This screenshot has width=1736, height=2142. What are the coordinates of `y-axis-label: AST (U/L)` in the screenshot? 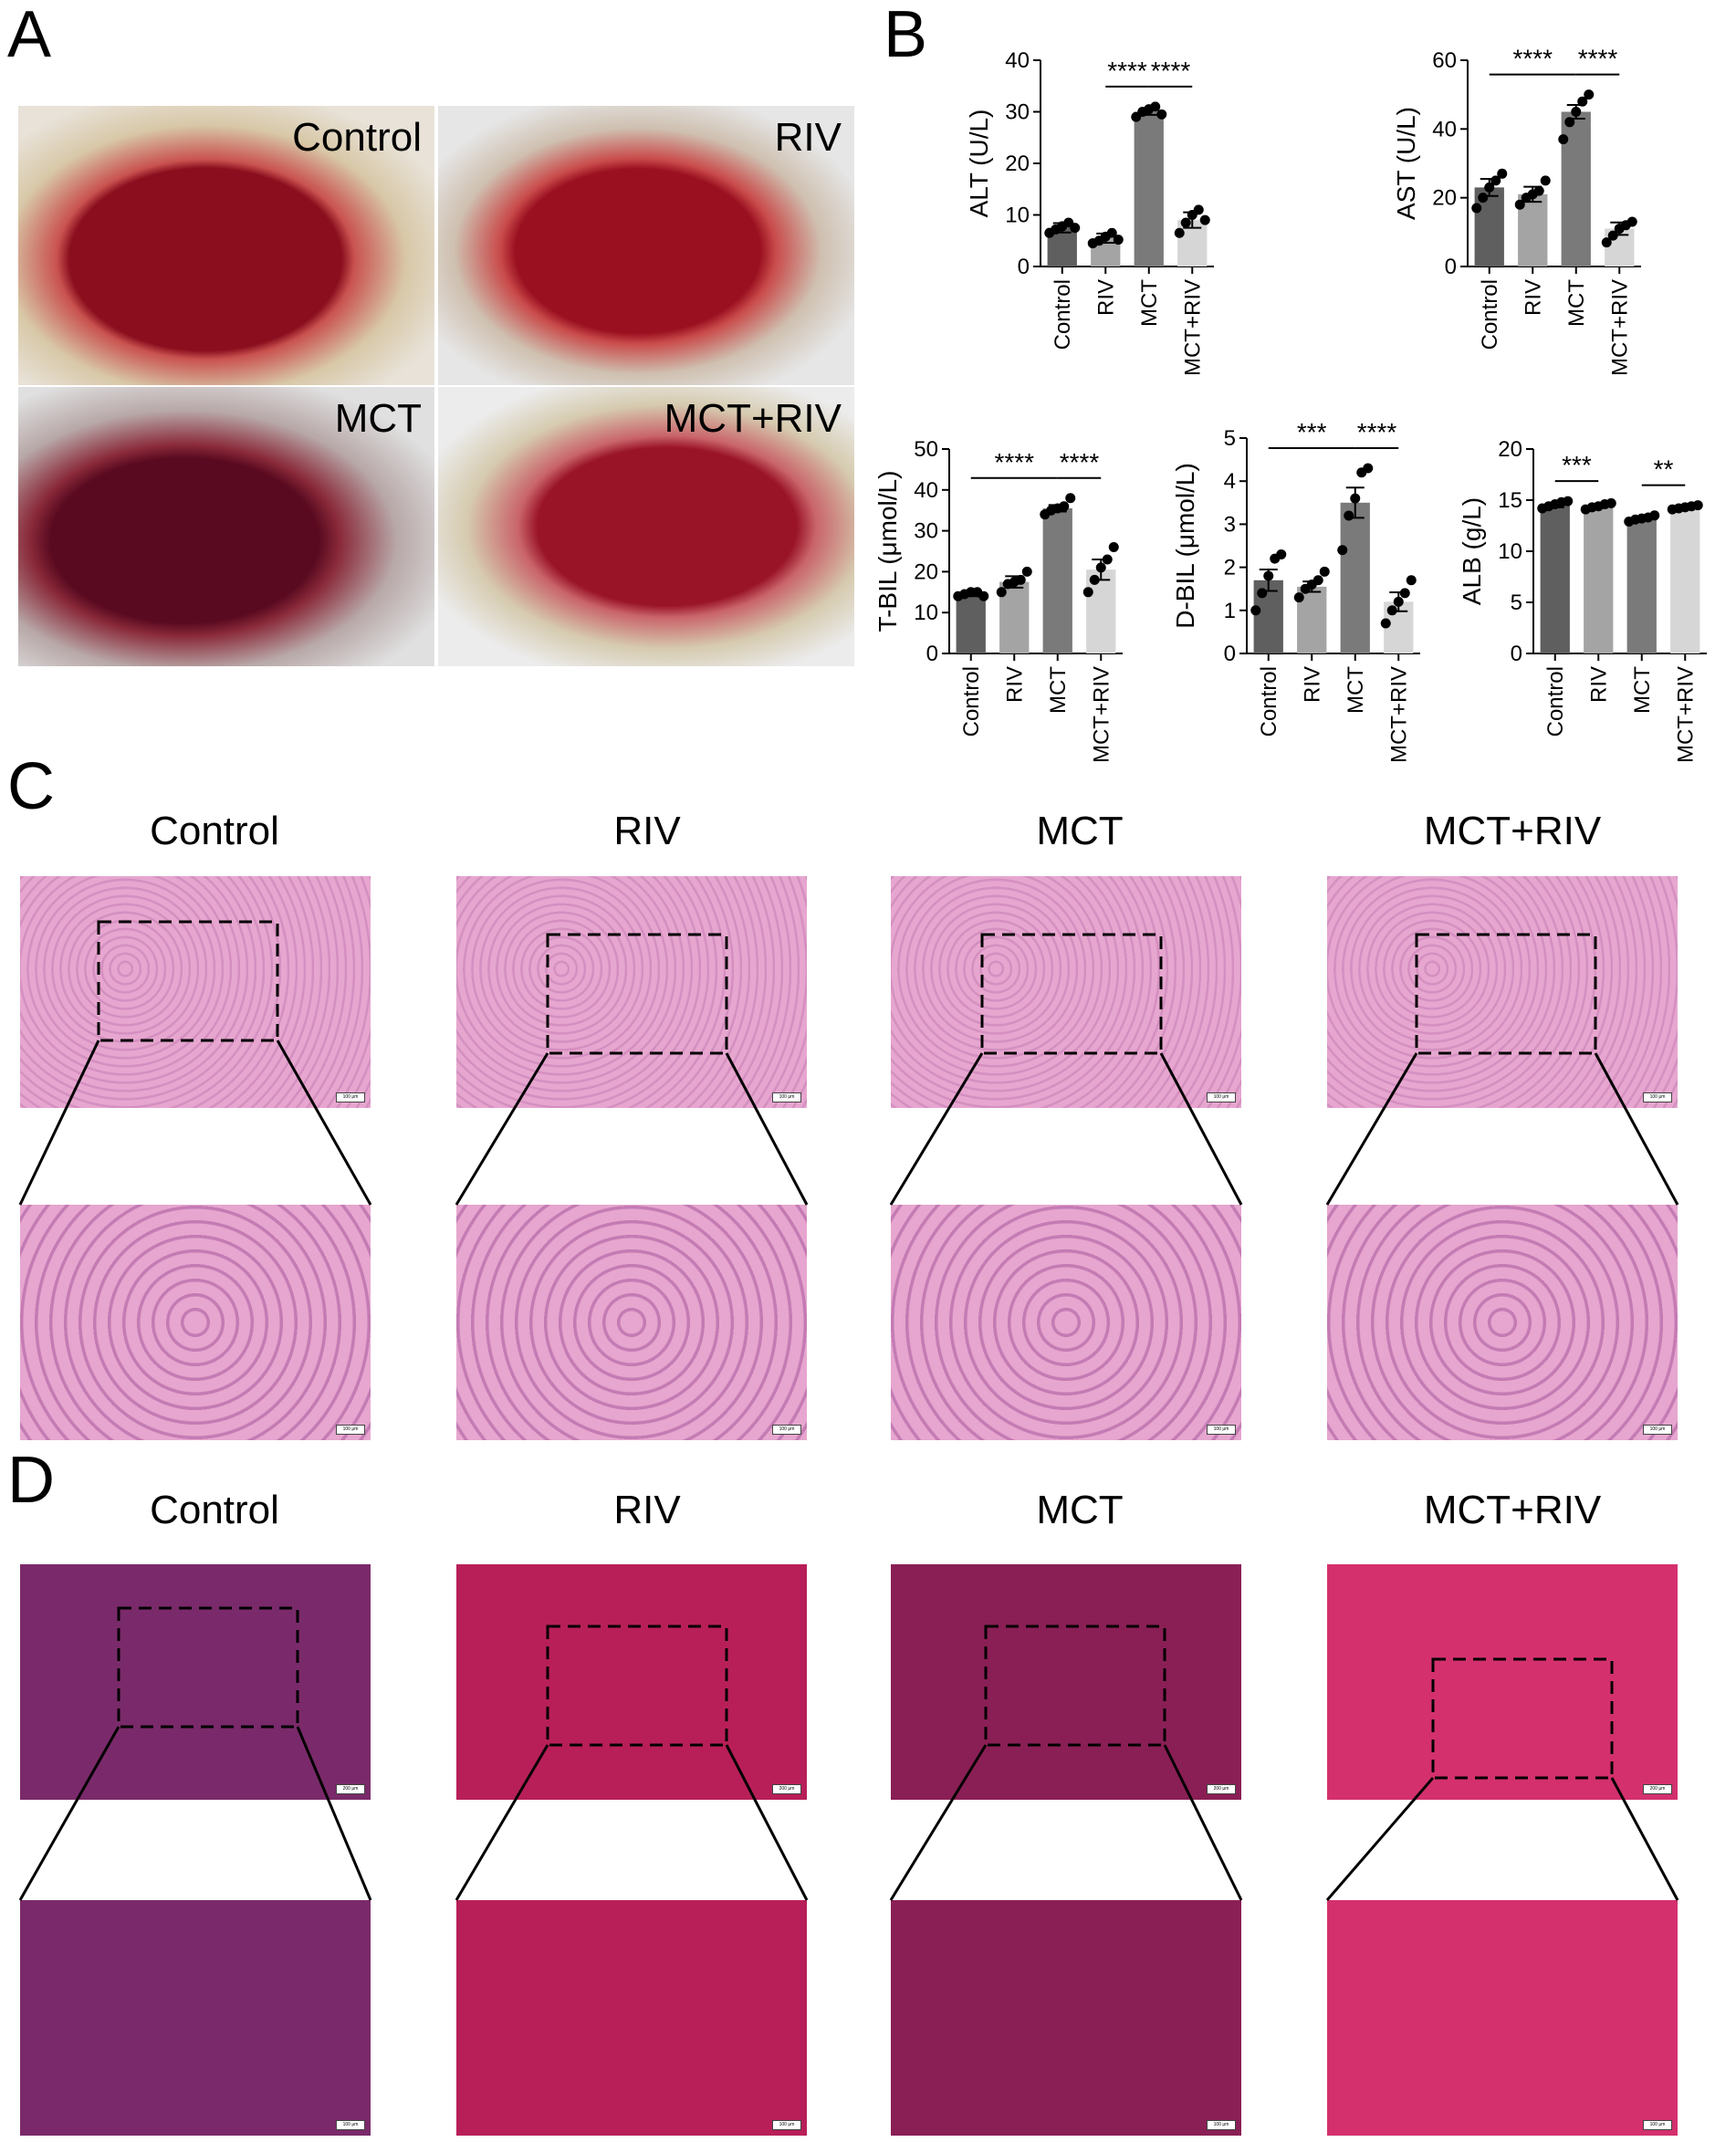 It's located at (1406, 163).